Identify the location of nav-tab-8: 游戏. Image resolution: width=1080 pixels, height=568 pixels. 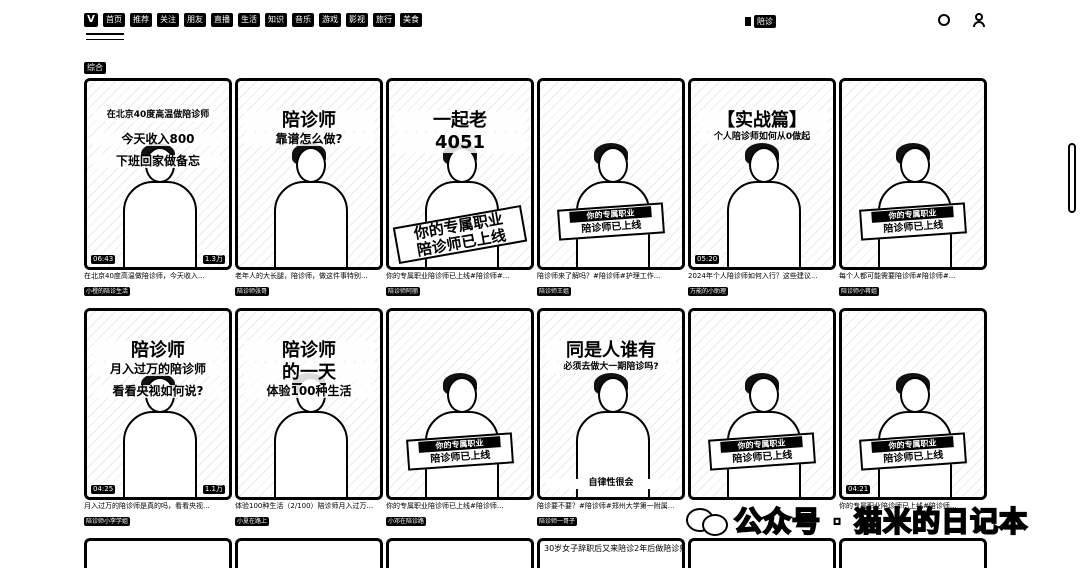
(330, 20).